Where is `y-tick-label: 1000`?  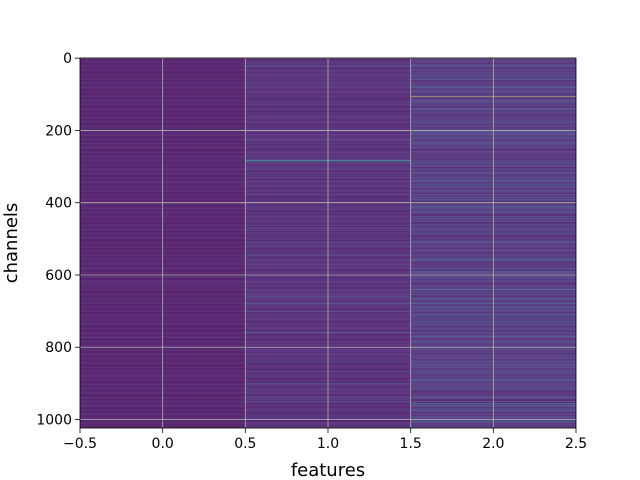 y-tick-label: 1000 is located at coordinates (54, 421).